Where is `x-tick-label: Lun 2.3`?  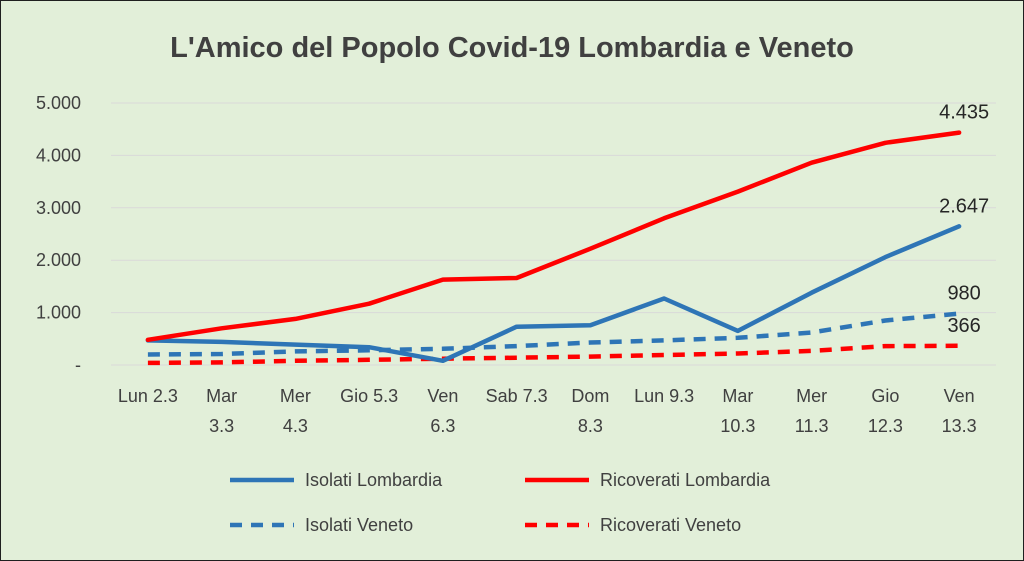
x-tick-label: Lun 2.3 is located at coordinates (148, 396).